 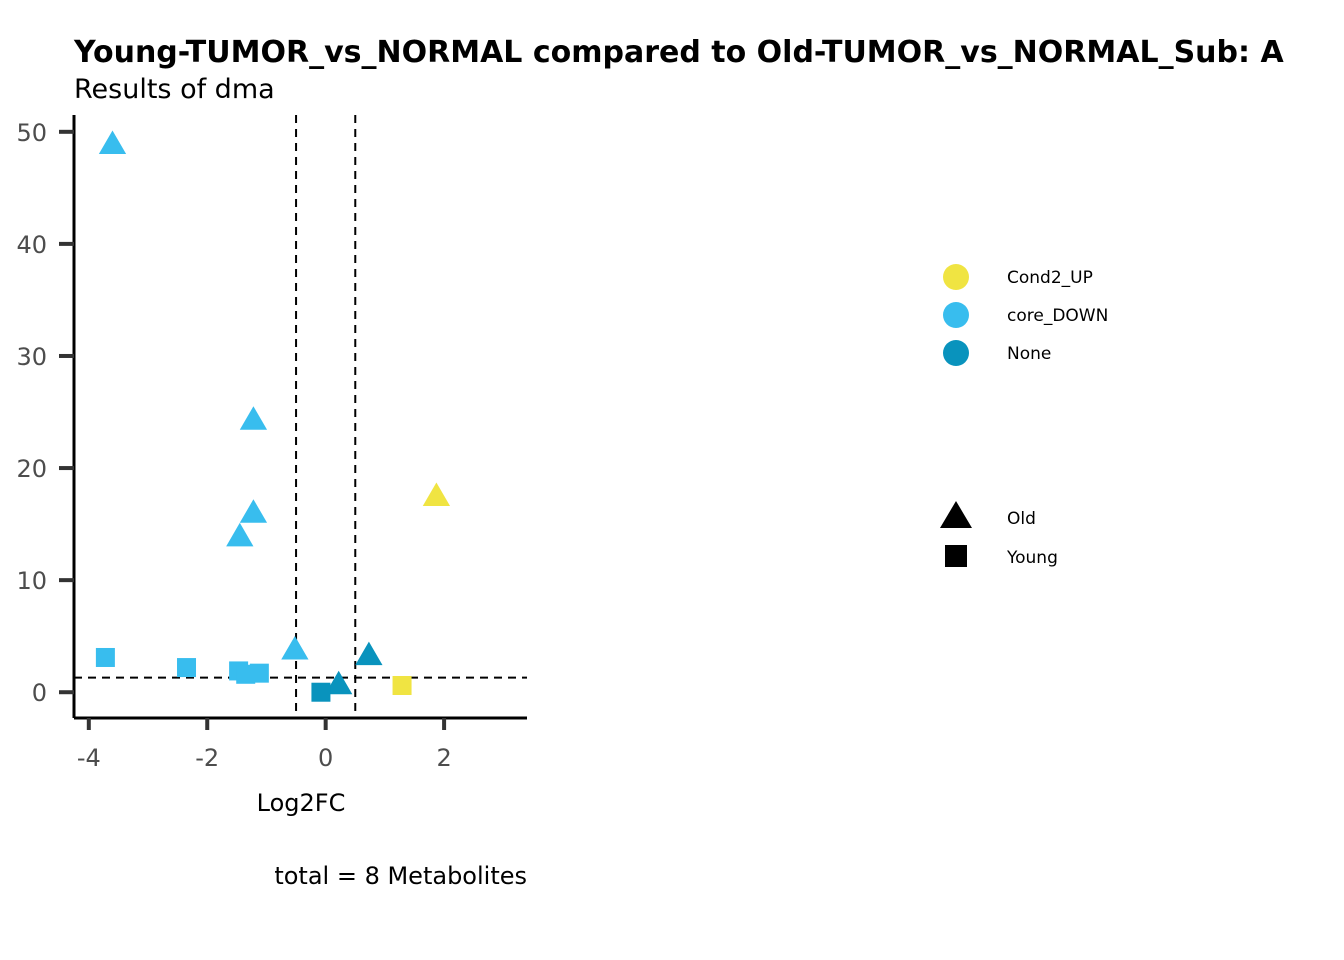 I want to click on y-tick-label: 40, so click(x=31, y=245).